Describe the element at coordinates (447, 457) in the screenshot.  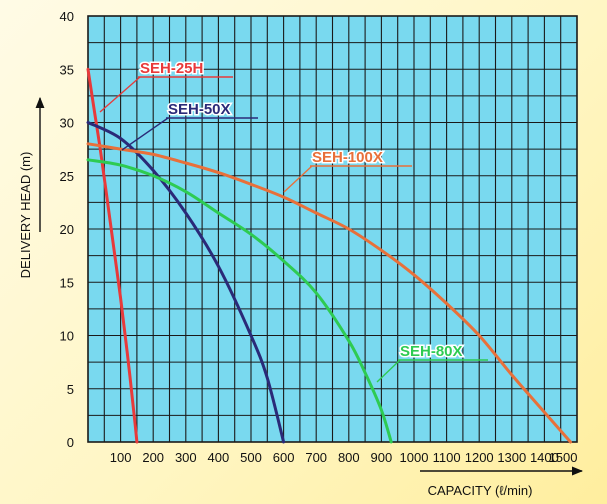
I see `x-tick-label: 1100` at that location.